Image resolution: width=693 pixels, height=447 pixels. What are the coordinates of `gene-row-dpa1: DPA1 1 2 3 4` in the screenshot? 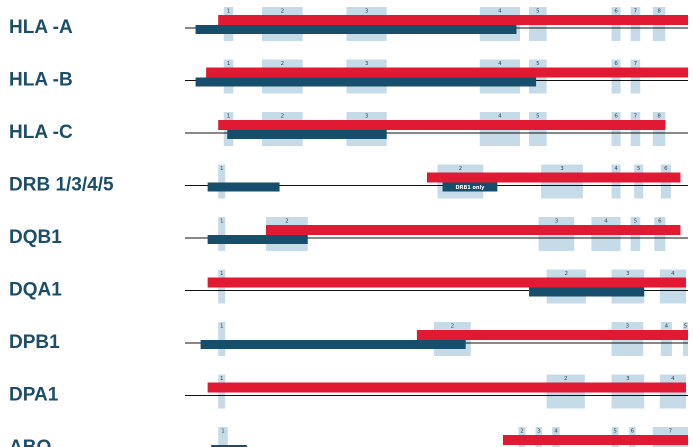 It's located at (348, 391).